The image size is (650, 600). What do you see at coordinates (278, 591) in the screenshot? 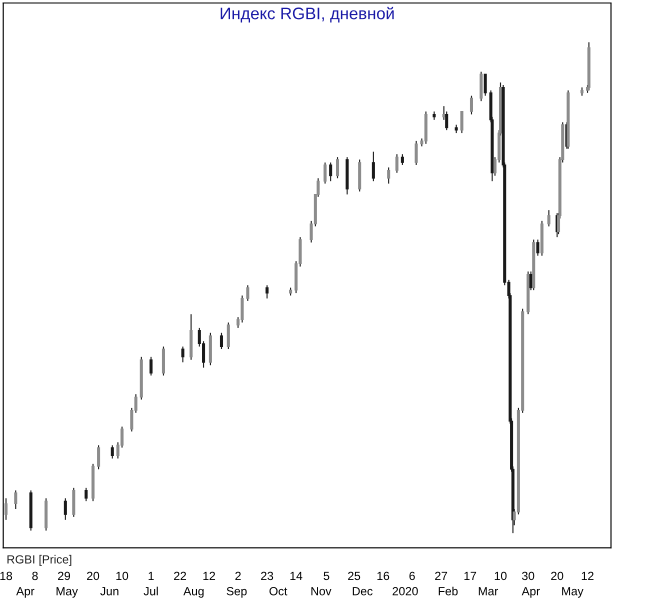
I see `x2-tick-label: Oct` at bounding box center [278, 591].